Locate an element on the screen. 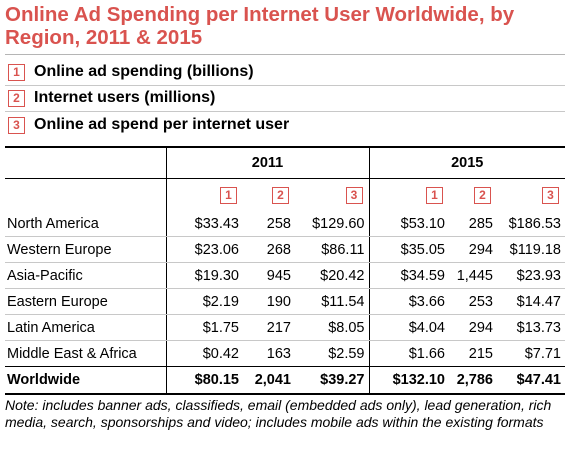 This screenshot has height=452, width=571. value-cell: $80.15 is located at coordinates (204, 380).